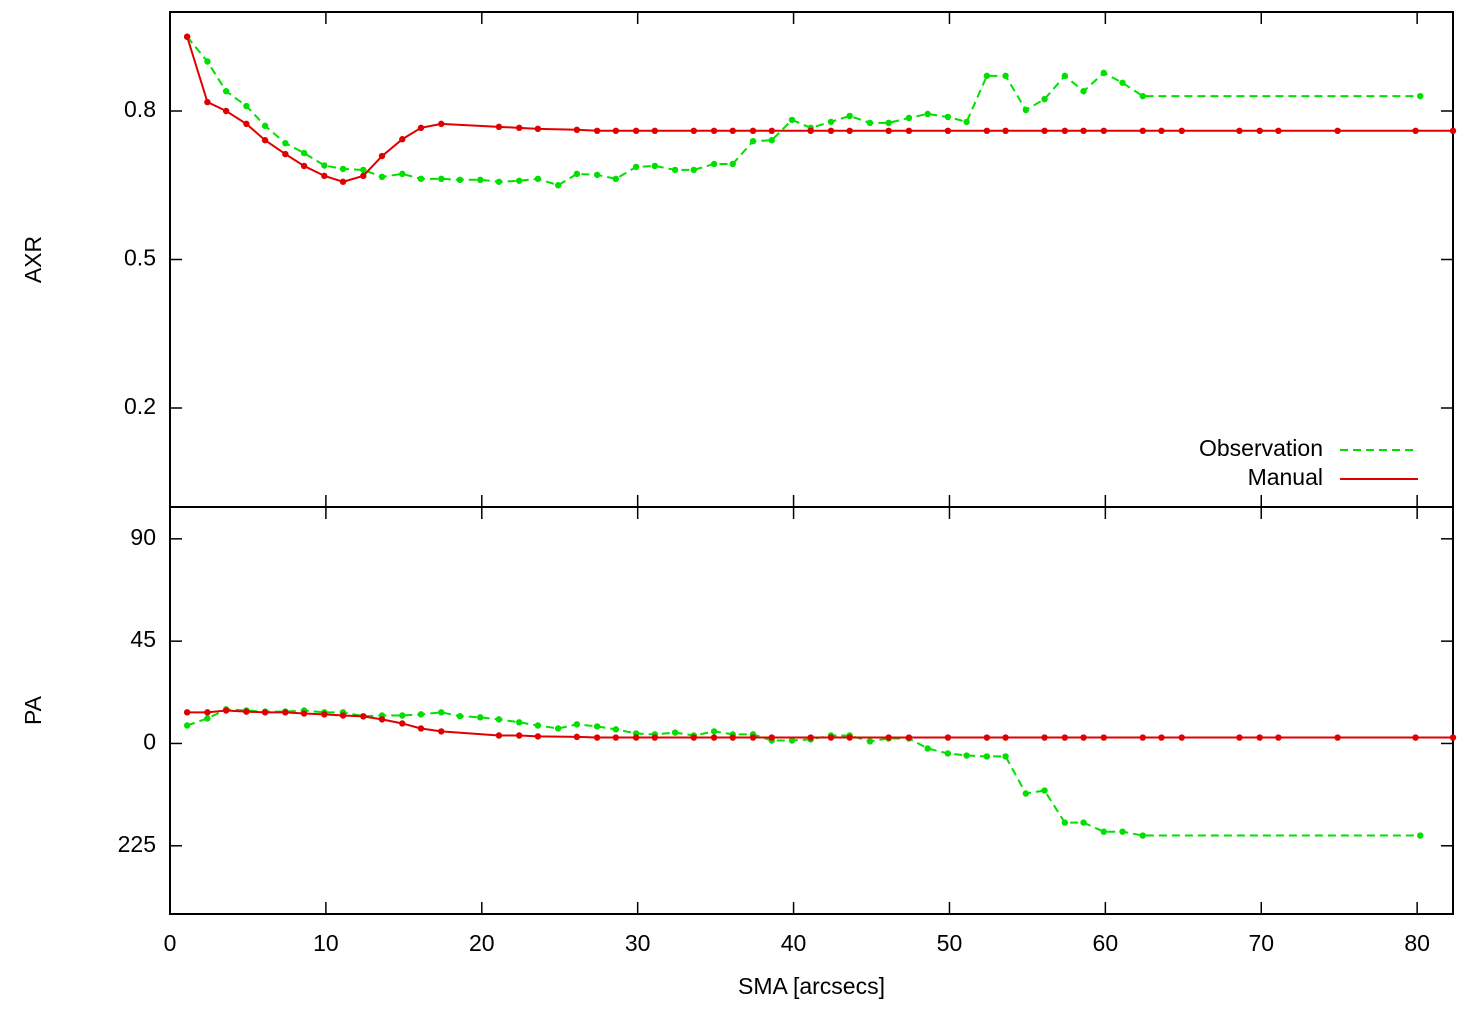 This screenshot has height=1015, width=1477. Describe the element at coordinates (143, 639) in the screenshot. I see `y-tick-label: 45` at that location.